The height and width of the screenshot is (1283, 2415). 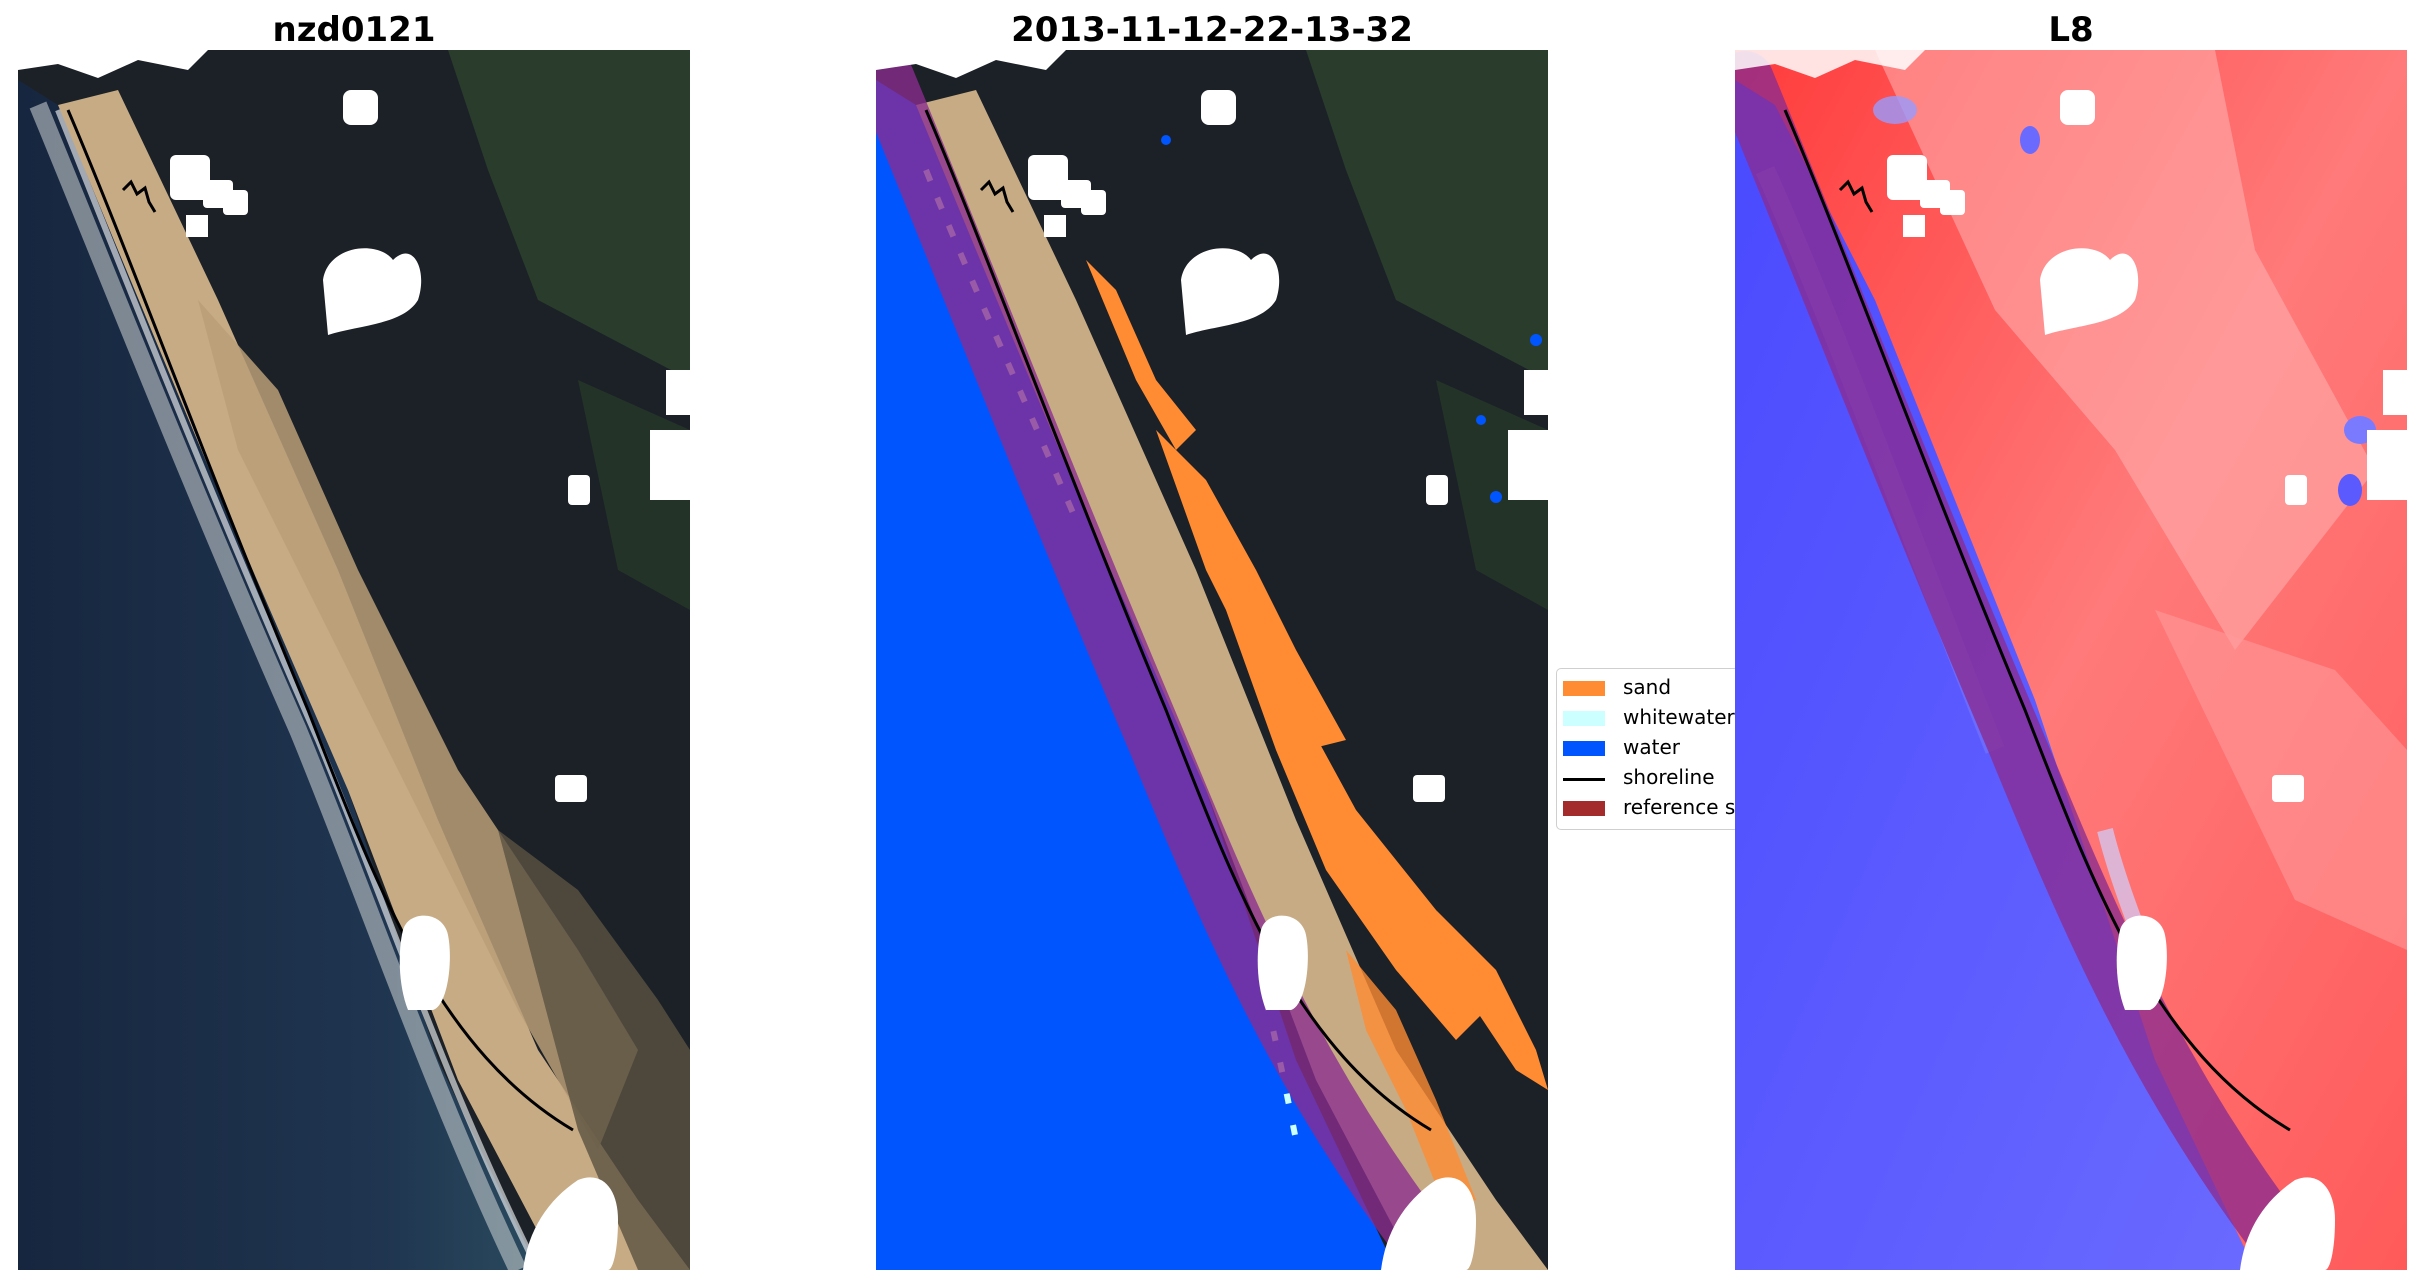 What do you see at coordinates (1649, 808) in the screenshot?
I see `legend-item-reference-shoreline: reference s` at bounding box center [1649, 808].